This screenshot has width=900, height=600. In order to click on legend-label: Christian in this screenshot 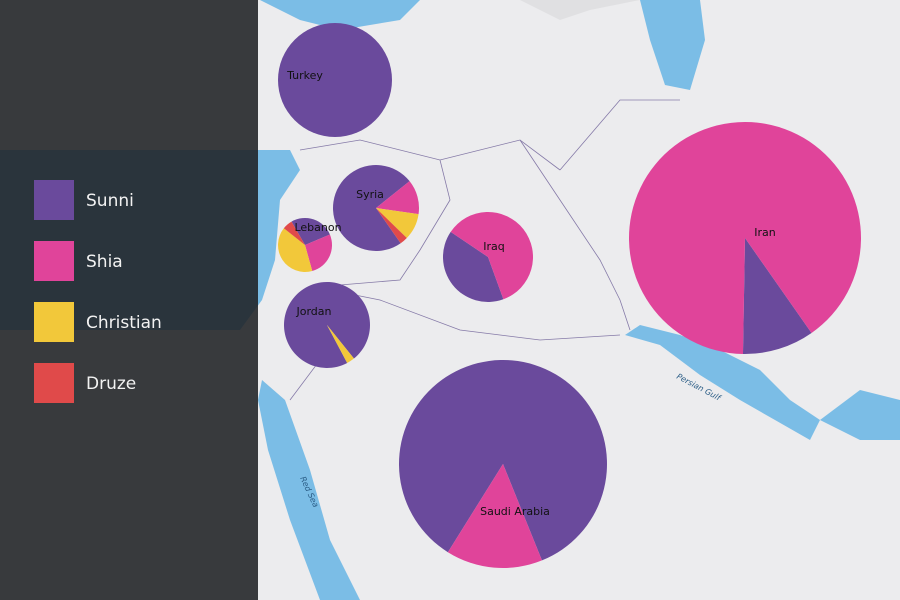, I will do `click(124, 323)`.